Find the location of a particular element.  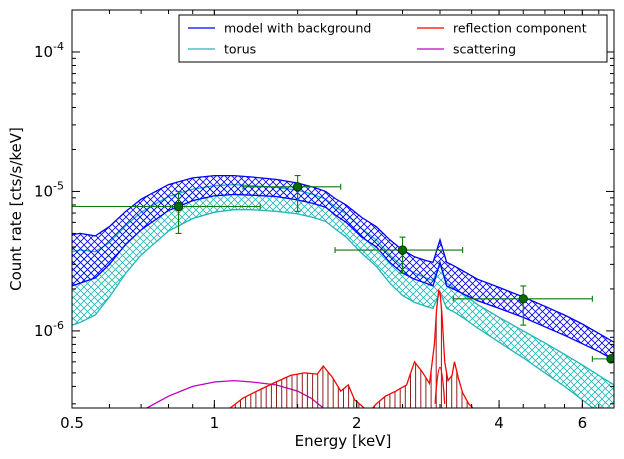

legend-label-torus: torus is located at coordinates (240, 49).